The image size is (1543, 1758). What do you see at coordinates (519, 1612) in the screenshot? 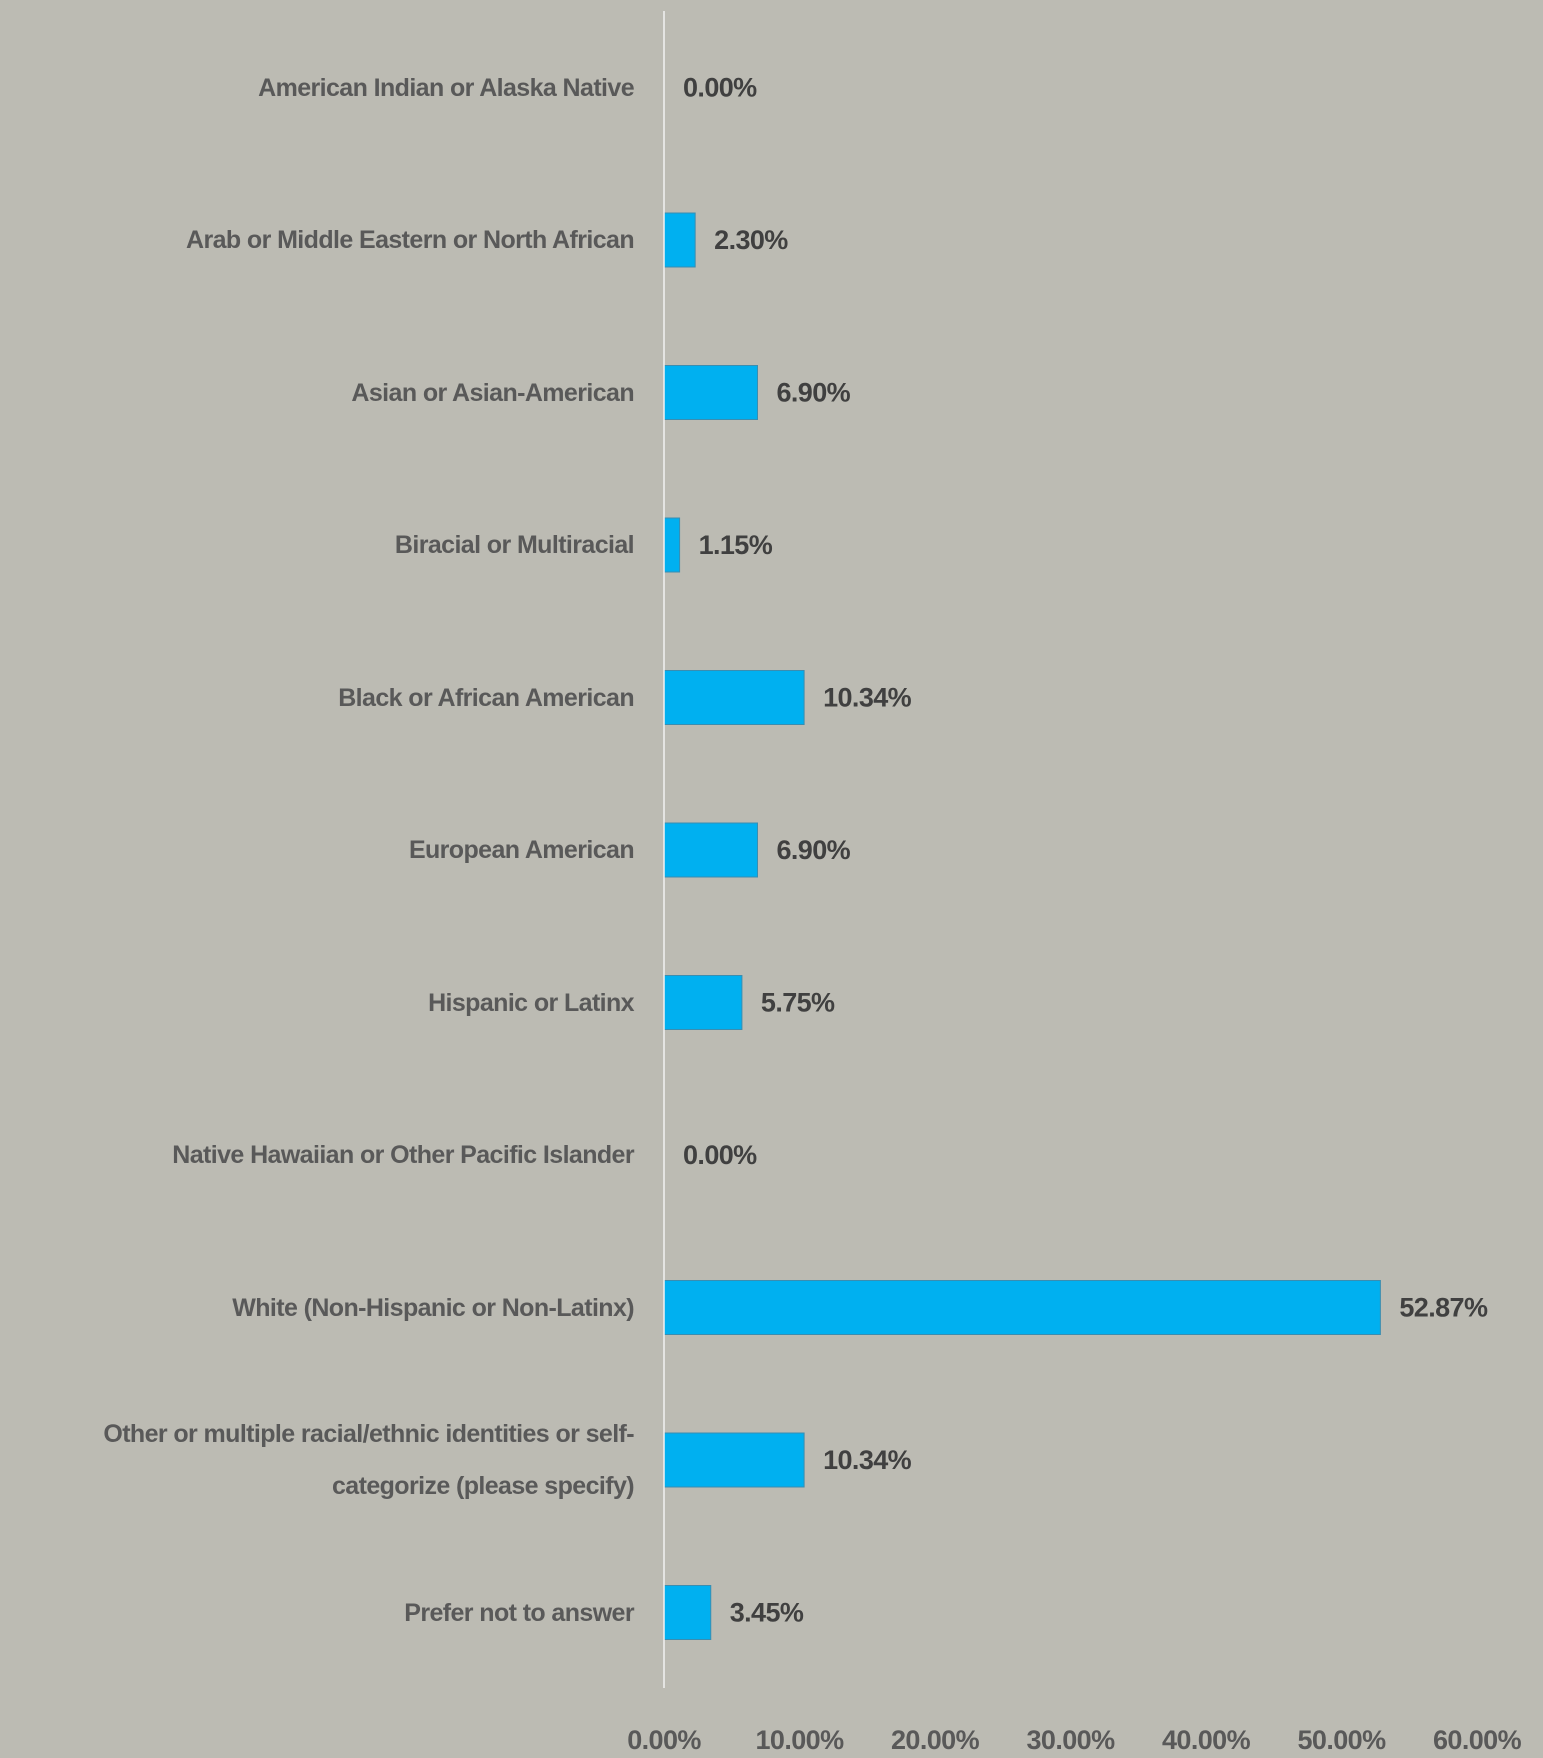
I see `category-label: Prefer not to answer` at bounding box center [519, 1612].